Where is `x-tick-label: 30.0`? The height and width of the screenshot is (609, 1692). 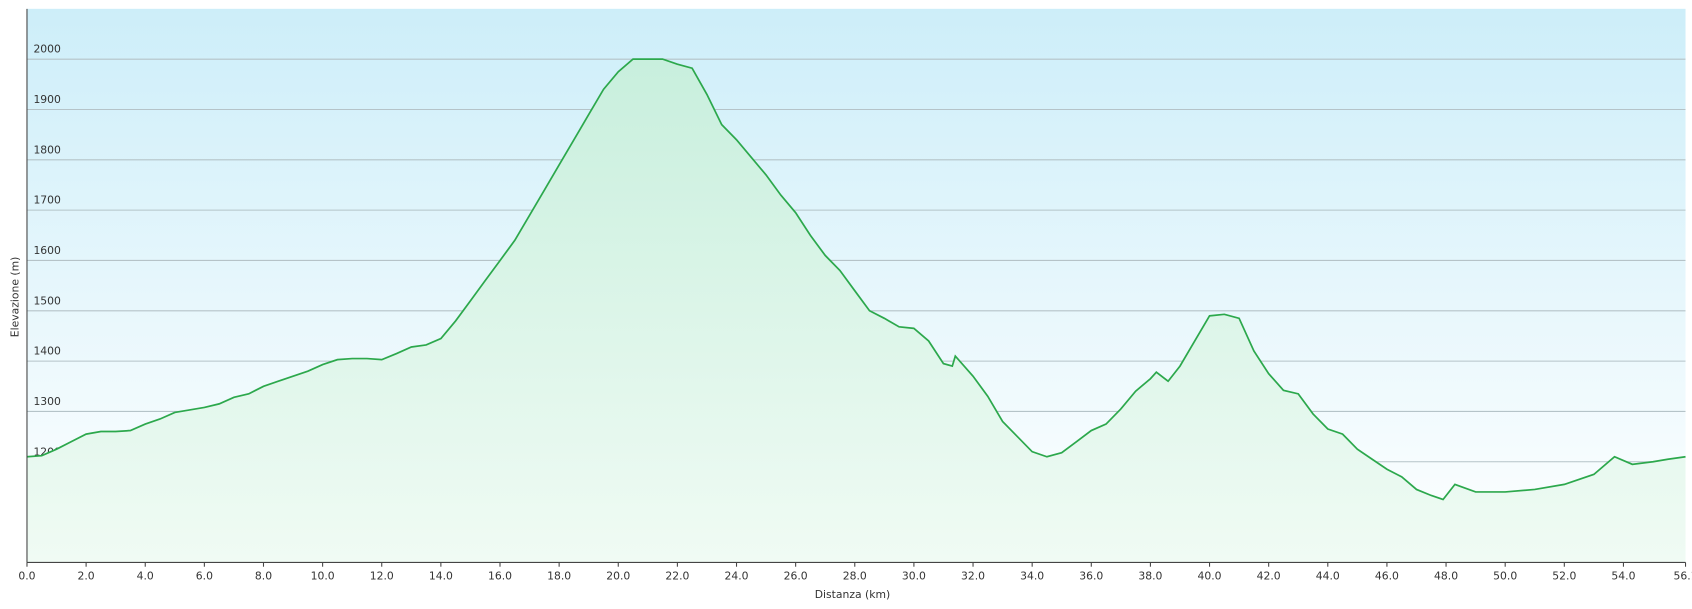
x-tick-label: 30.0 is located at coordinates (914, 576).